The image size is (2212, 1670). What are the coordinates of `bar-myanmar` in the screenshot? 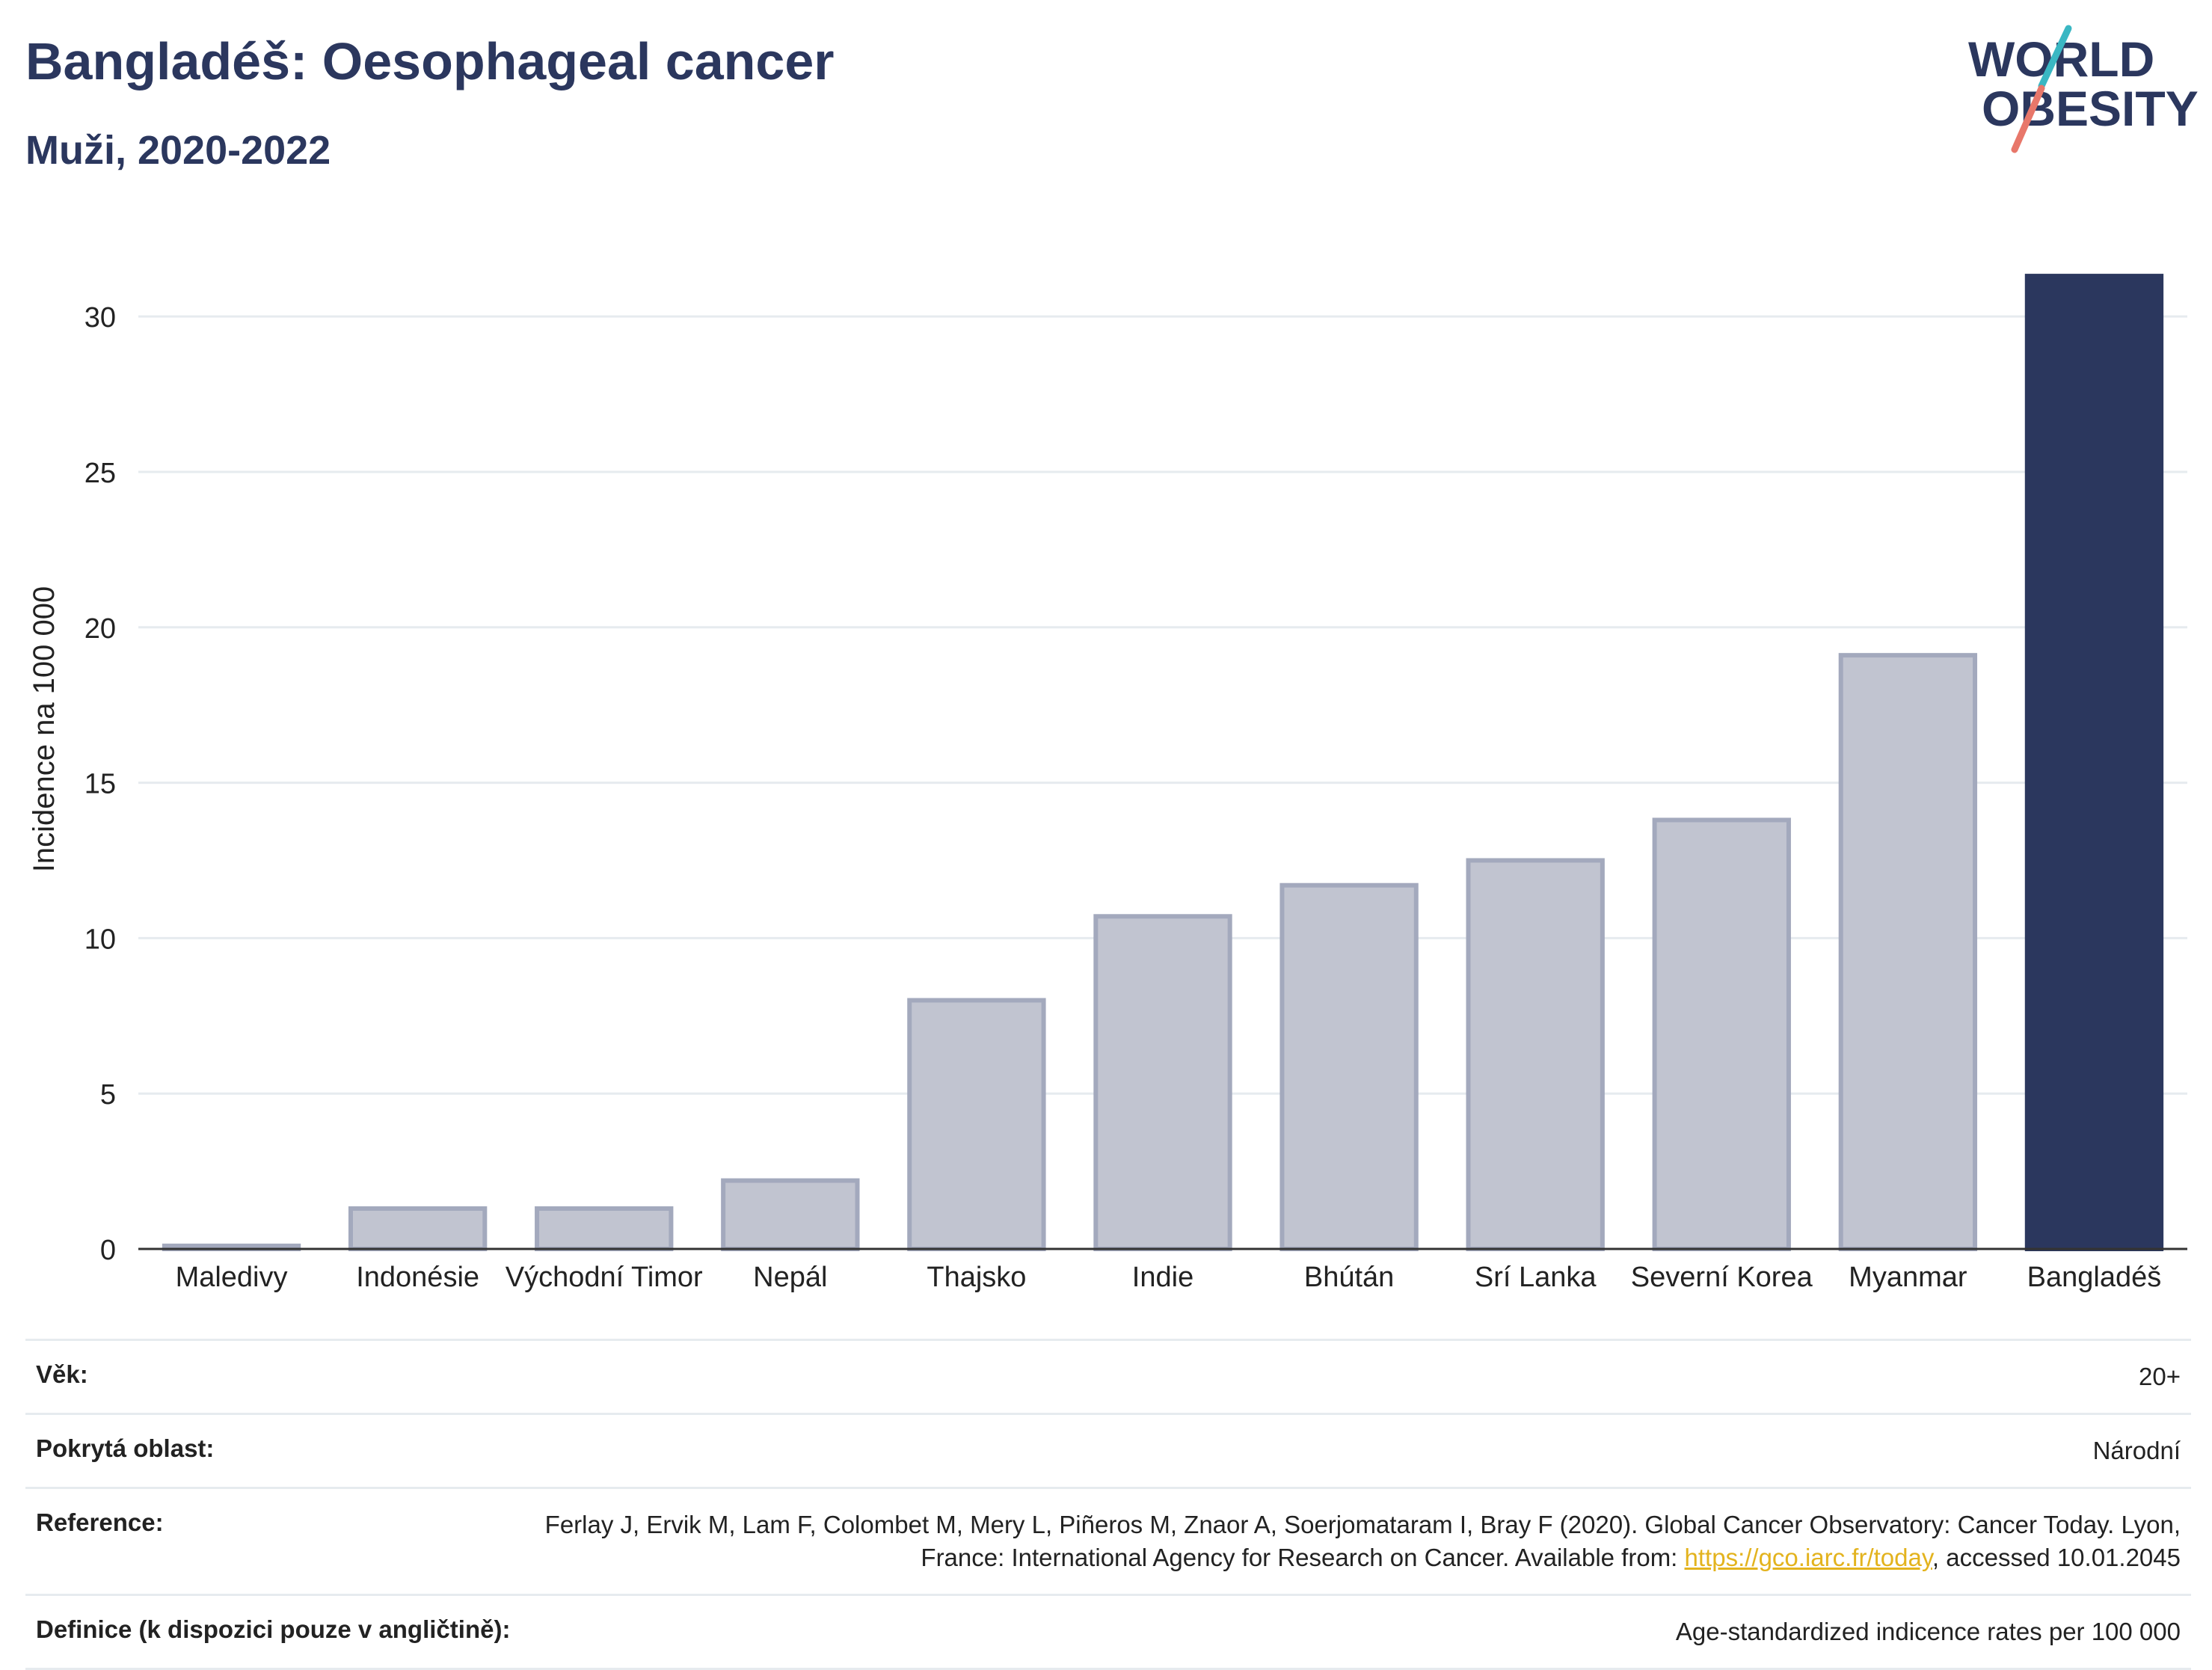 It's located at (1908, 952).